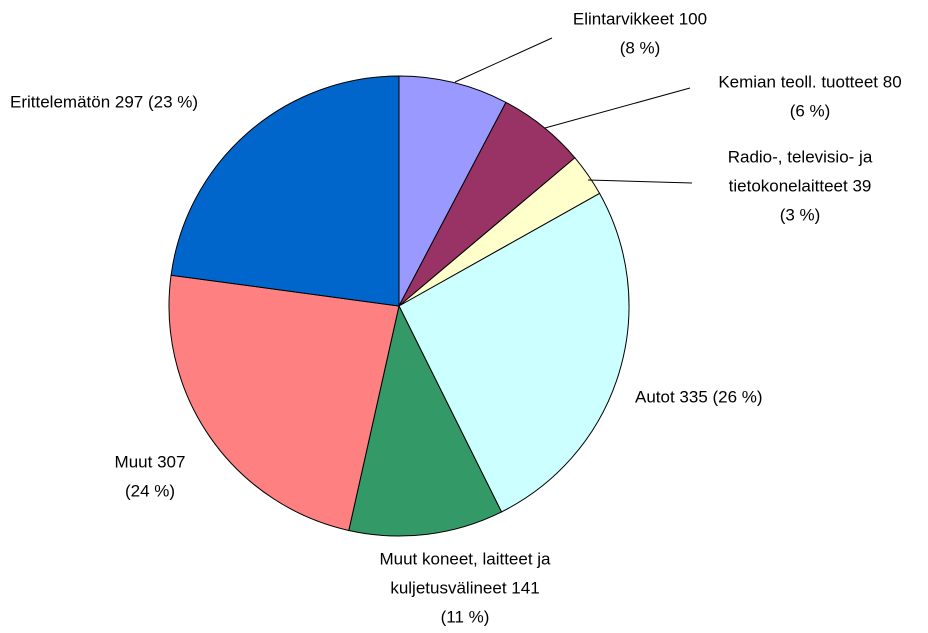 The width and height of the screenshot is (928, 633). Describe the element at coordinates (150, 490) in the screenshot. I see `slice-label: (24 %)` at that location.